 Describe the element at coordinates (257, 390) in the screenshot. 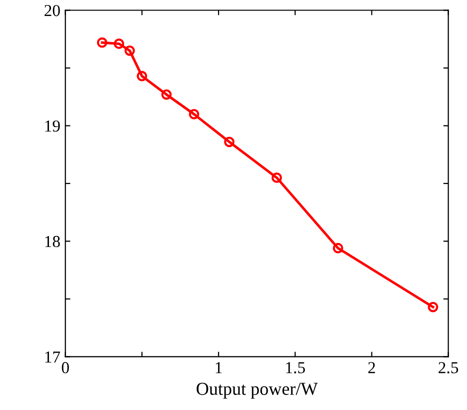

I see `x-axis-title: Output power/W` at that location.